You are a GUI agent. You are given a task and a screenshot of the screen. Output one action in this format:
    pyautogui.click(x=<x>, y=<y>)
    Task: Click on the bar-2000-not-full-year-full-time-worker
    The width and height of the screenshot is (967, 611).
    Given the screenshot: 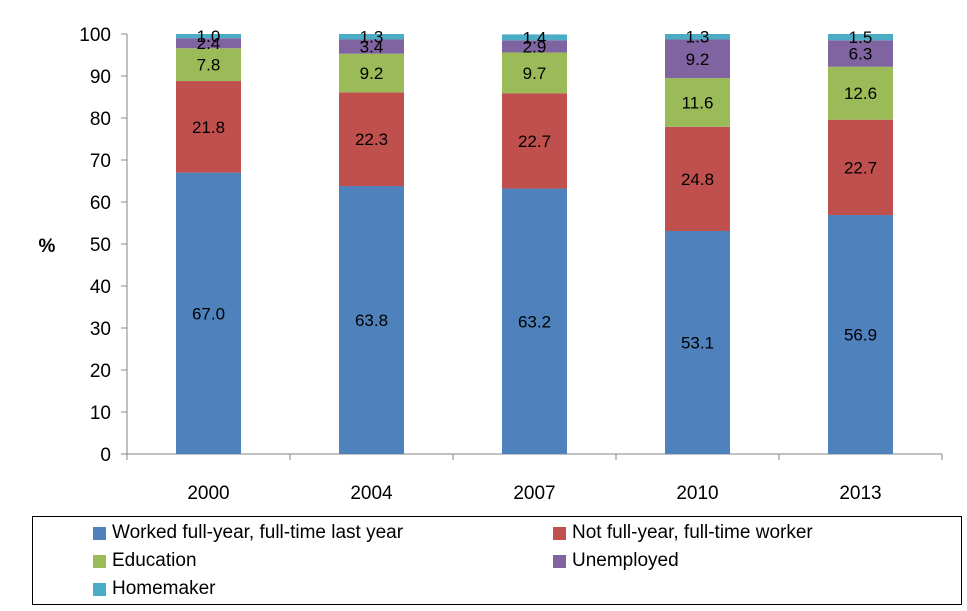 What is the action you would take?
    pyautogui.click(x=208, y=127)
    